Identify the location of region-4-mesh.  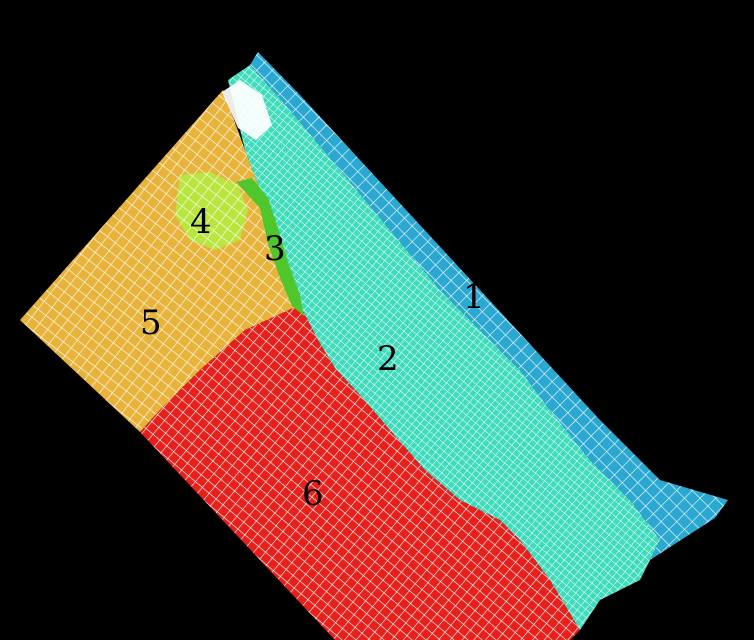
(211, 211).